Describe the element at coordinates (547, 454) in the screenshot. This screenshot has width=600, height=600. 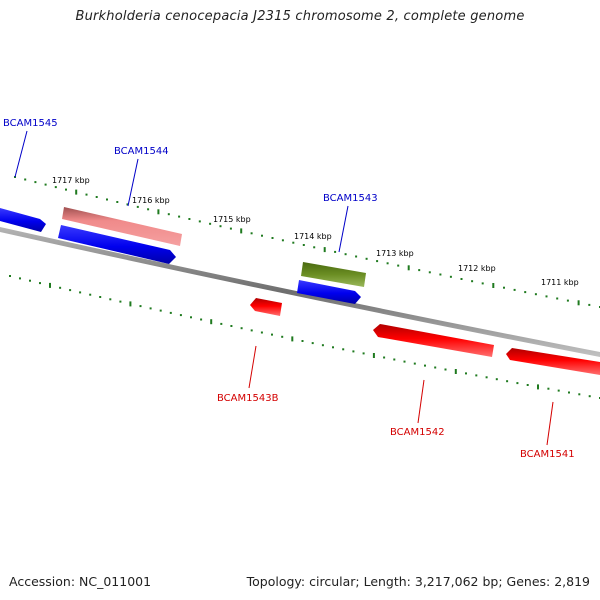
I see `gene-label-bcam1541: BCAM1541` at that location.